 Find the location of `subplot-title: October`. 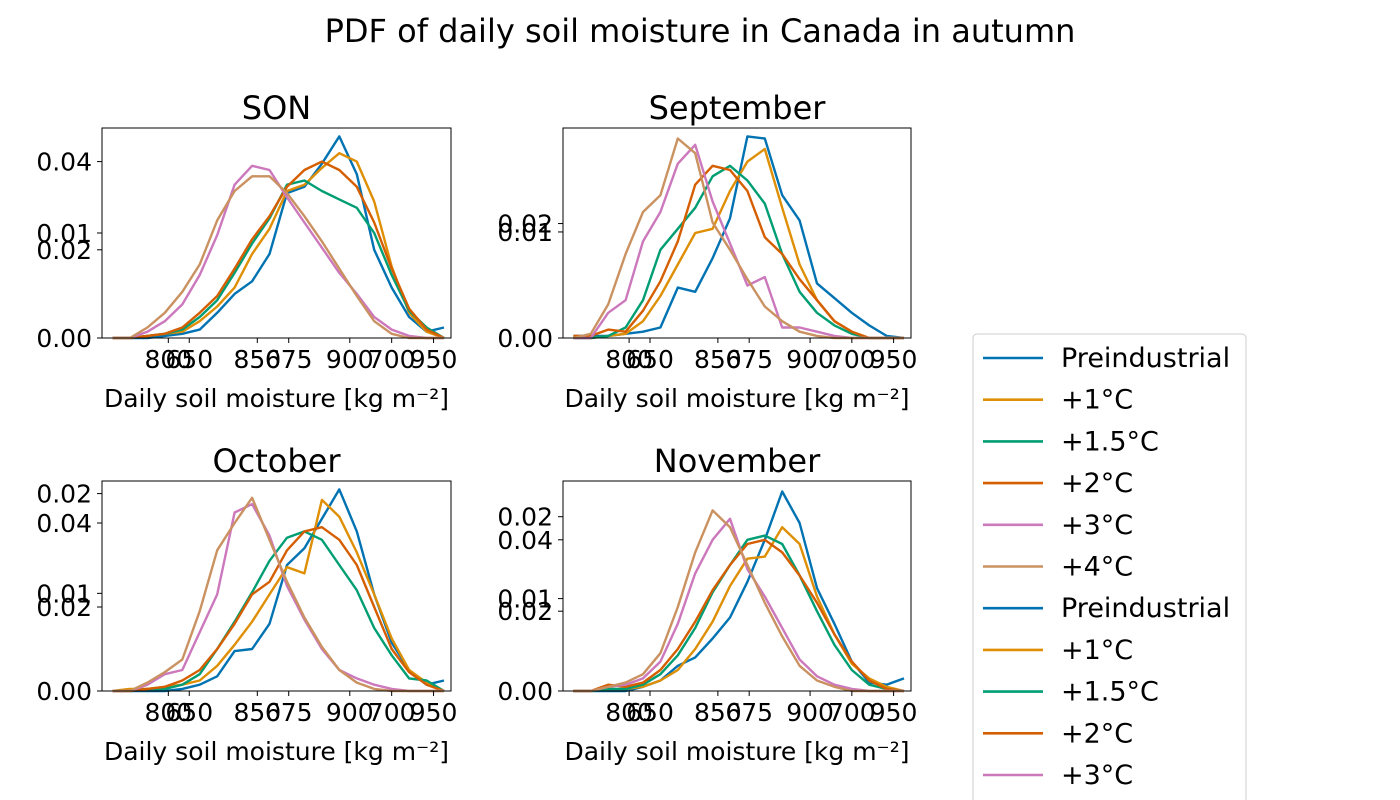

subplot-title: October is located at coordinates (276, 461).